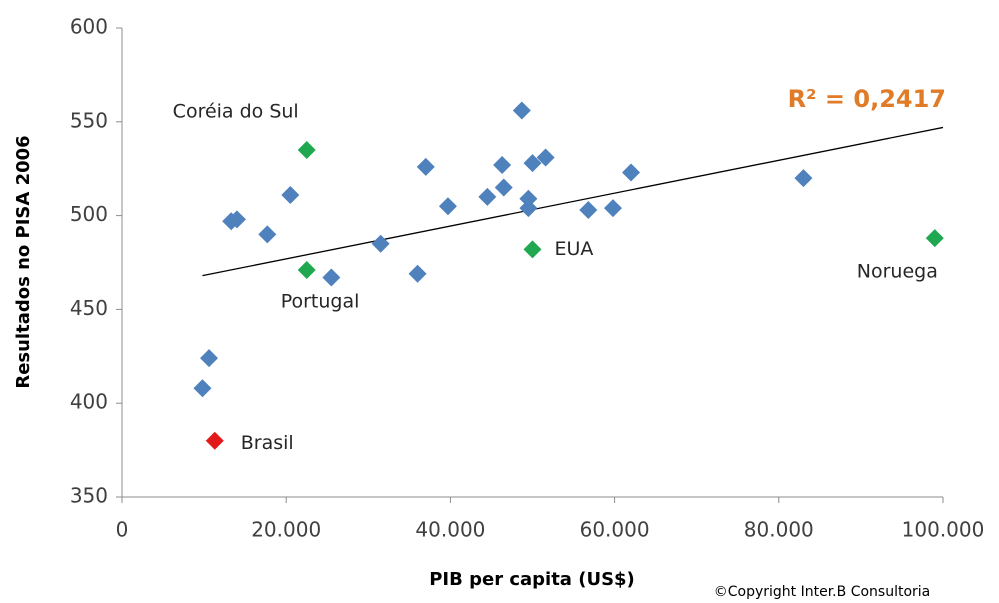  Describe the element at coordinates (286, 530) in the screenshot. I see `x-tick-label: 20.000` at that location.